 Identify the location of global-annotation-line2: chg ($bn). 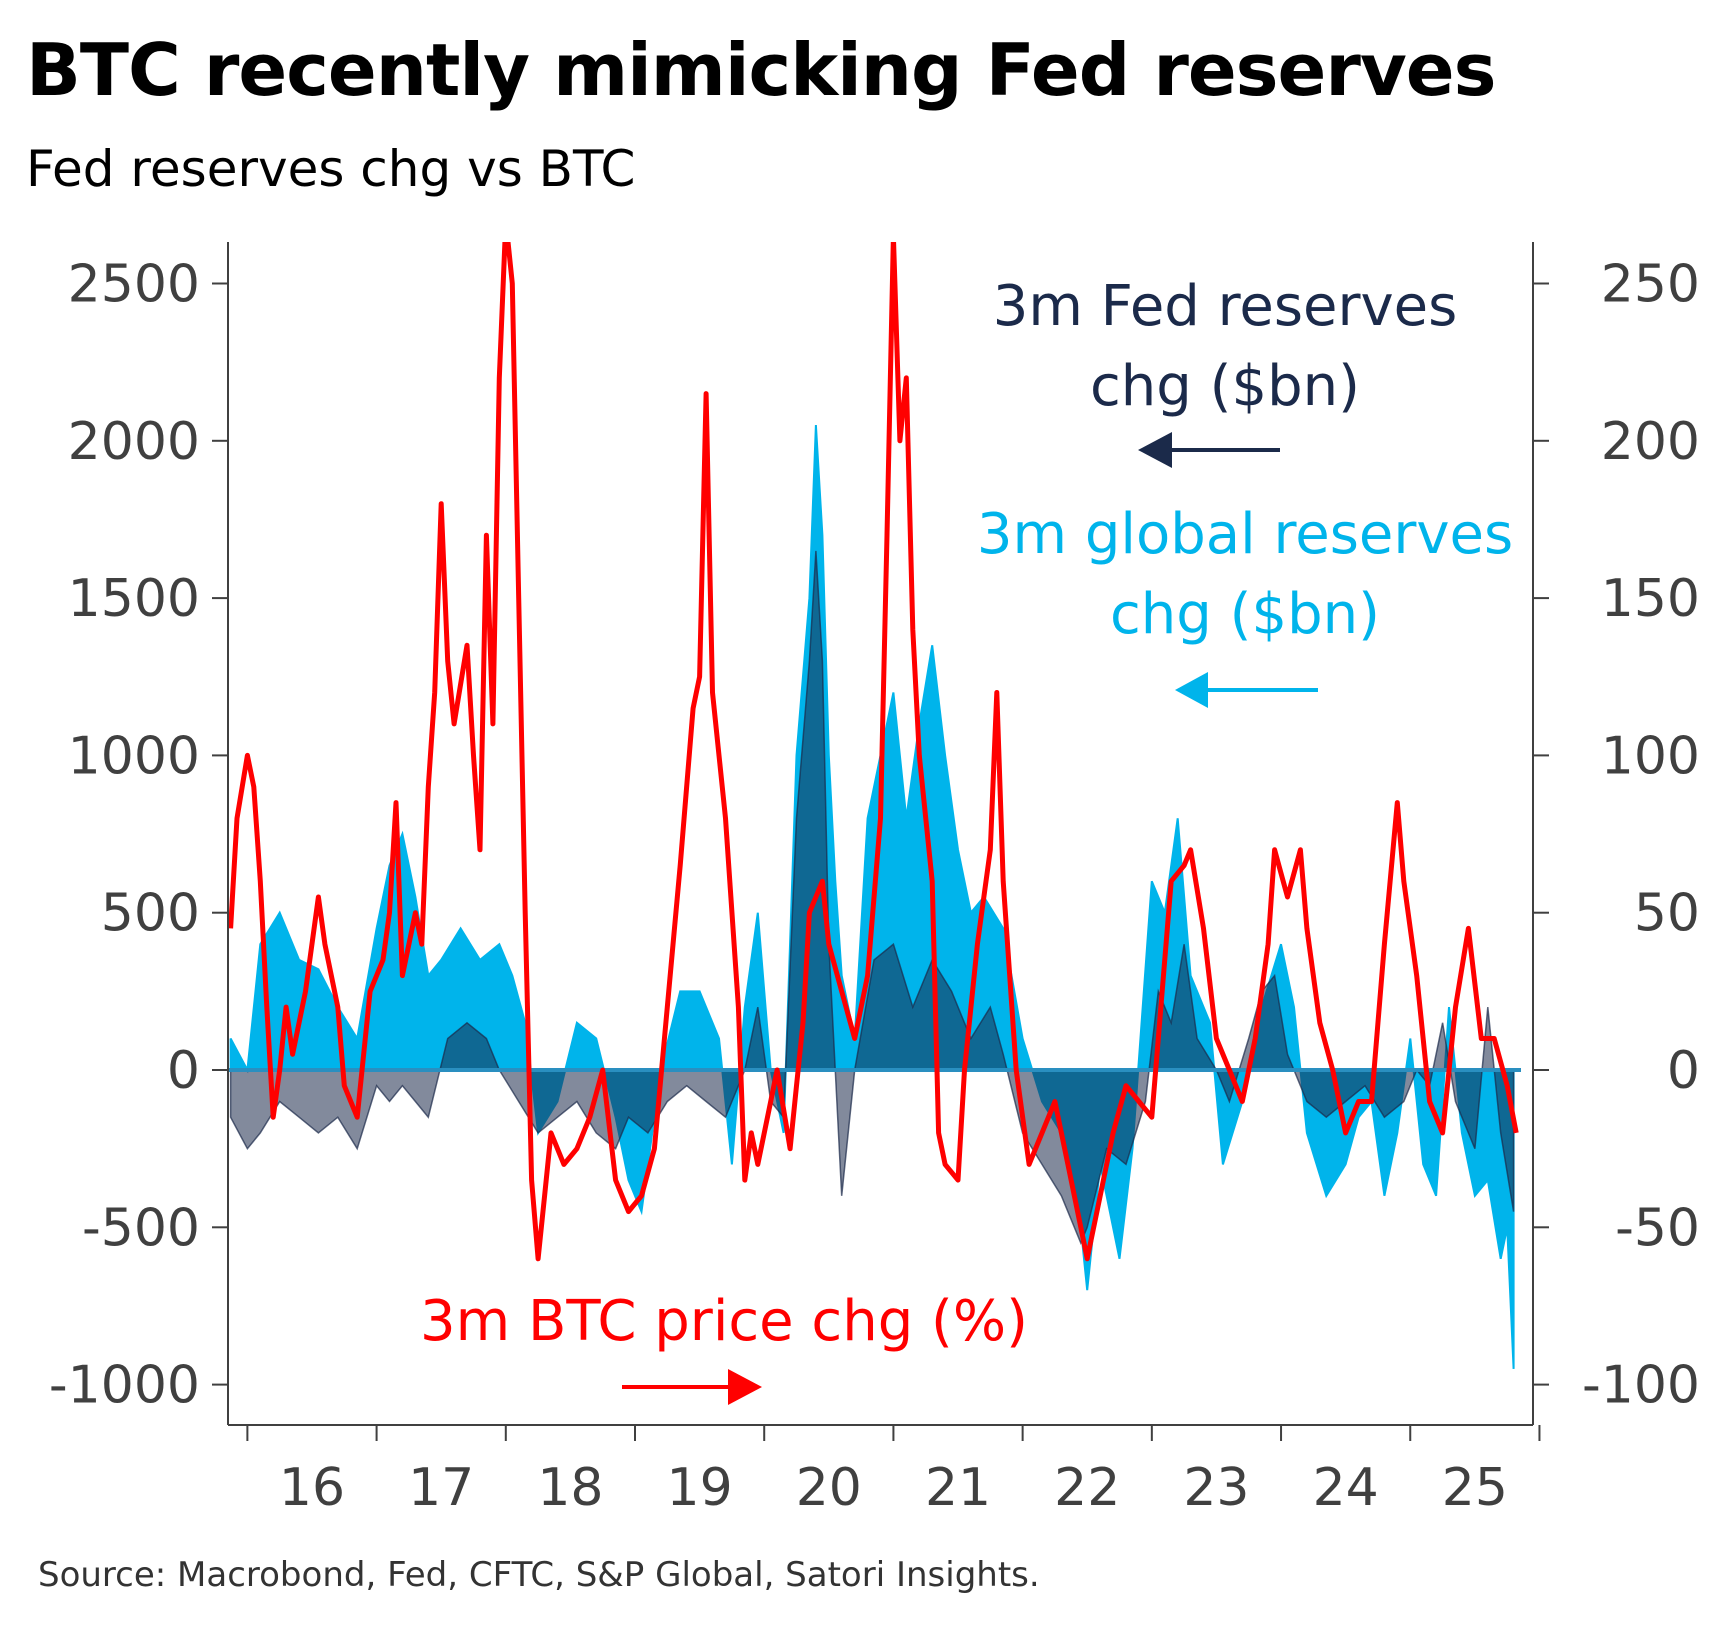
(1245, 614).